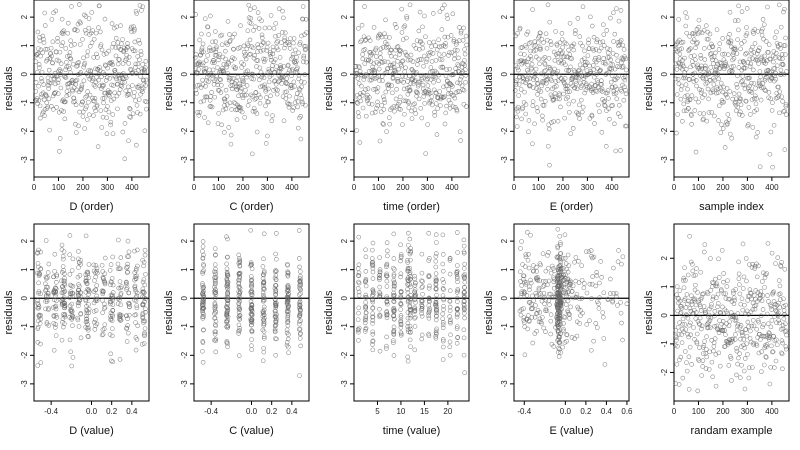  What do you see at coordinates (424, 411) in the screenshot?
I see `x-tick-label: 15` at bounding box center [424, 411].